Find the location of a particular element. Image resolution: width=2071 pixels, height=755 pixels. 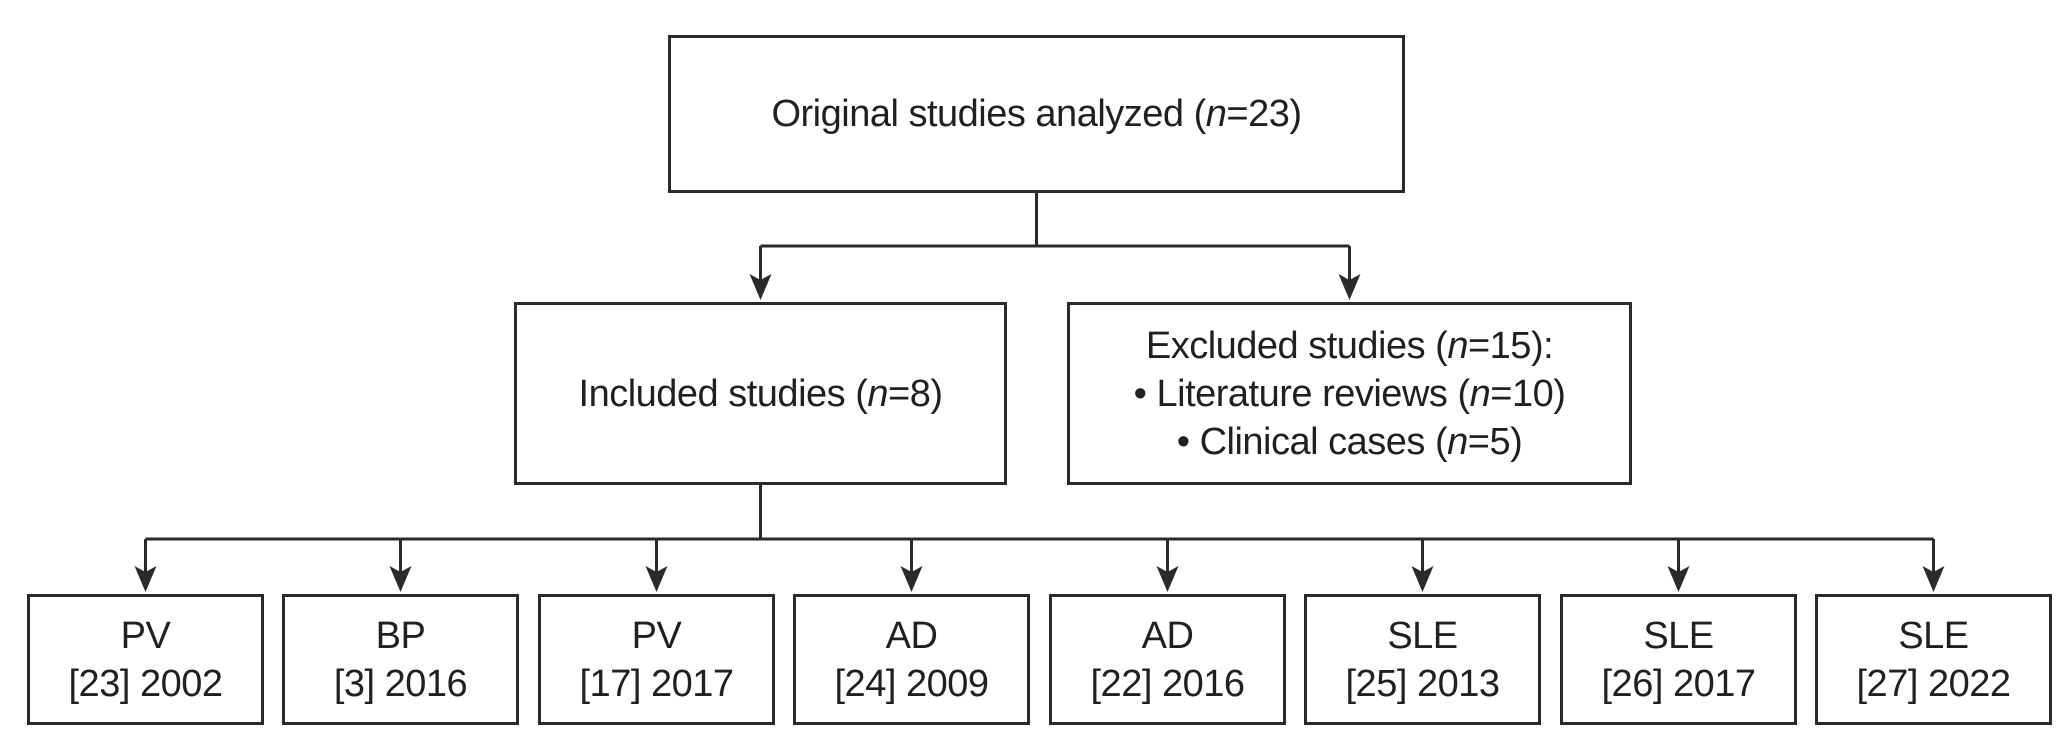

label-text: =23) is located at coordinates (1264, 114).